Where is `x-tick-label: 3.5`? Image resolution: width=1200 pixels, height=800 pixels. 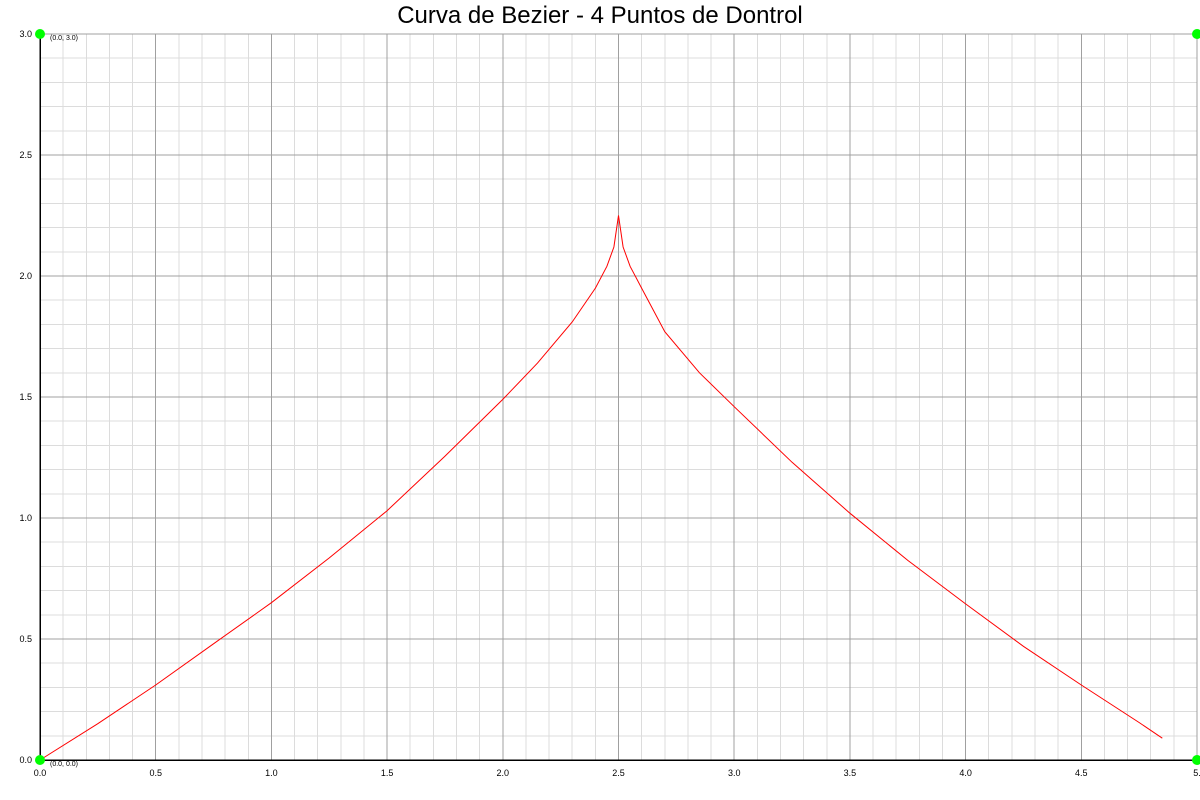
x-tick-label: 3.5 is located at coordinates (850, 773).